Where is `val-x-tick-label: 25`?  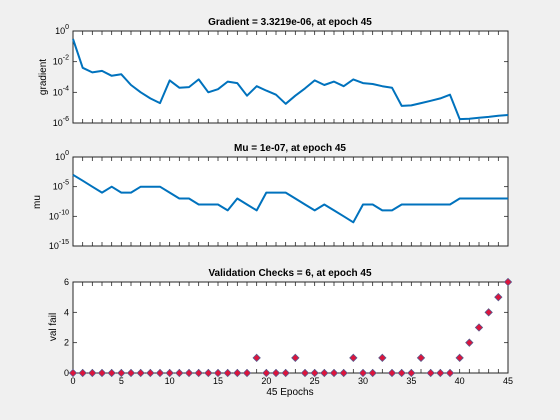
val-x-tick-label: 25 is located at coordinates (315, 381).